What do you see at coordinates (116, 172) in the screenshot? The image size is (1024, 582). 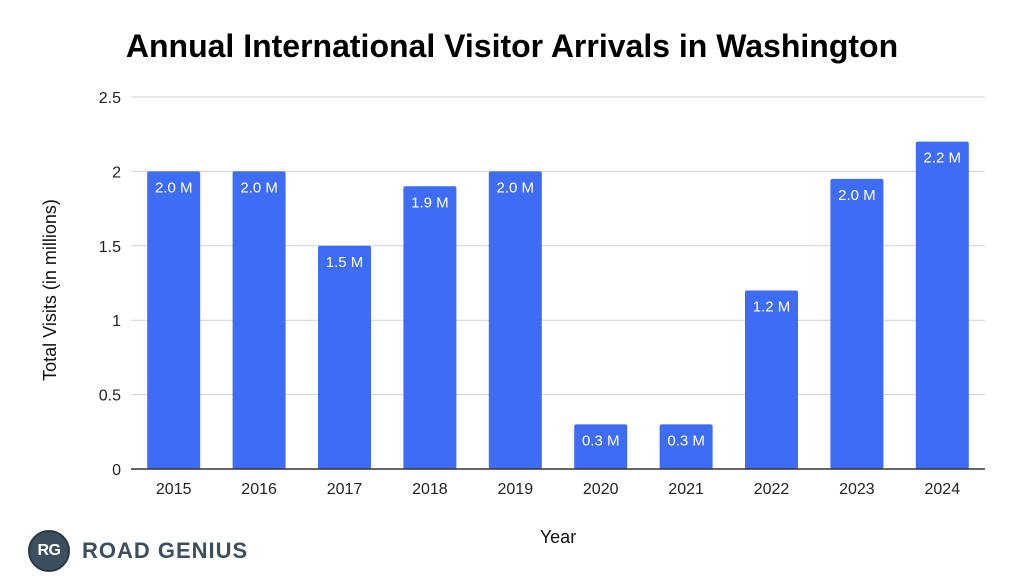 I see `y-tick-label: 2` at bounding box center [116, 172].